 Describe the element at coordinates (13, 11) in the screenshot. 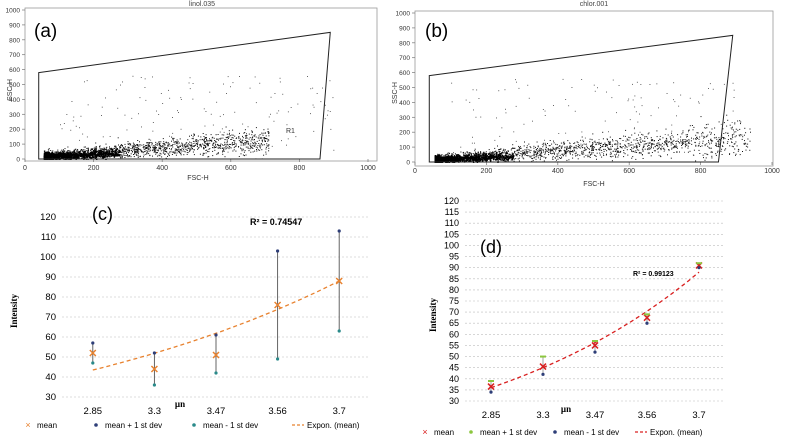

I see `y-tick-label: 1000` at that location.